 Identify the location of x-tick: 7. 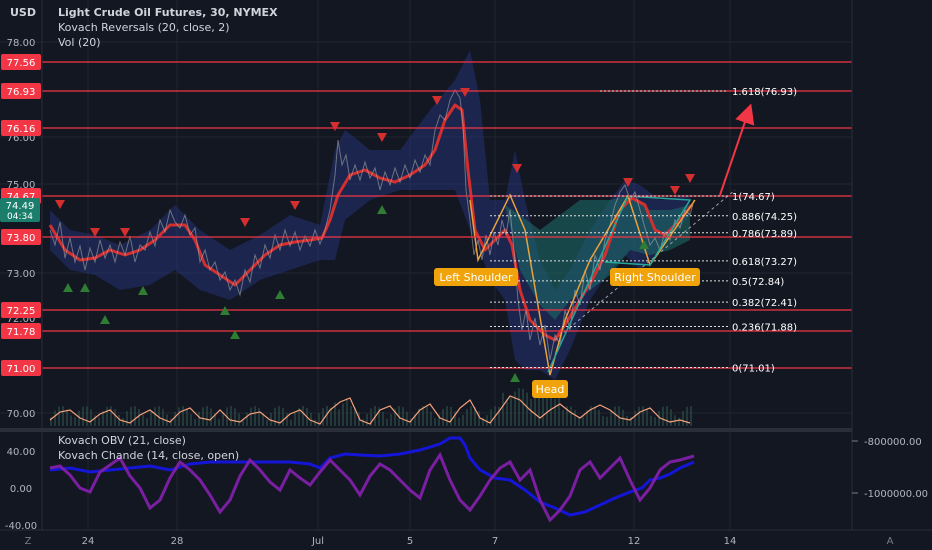
(495, 541).